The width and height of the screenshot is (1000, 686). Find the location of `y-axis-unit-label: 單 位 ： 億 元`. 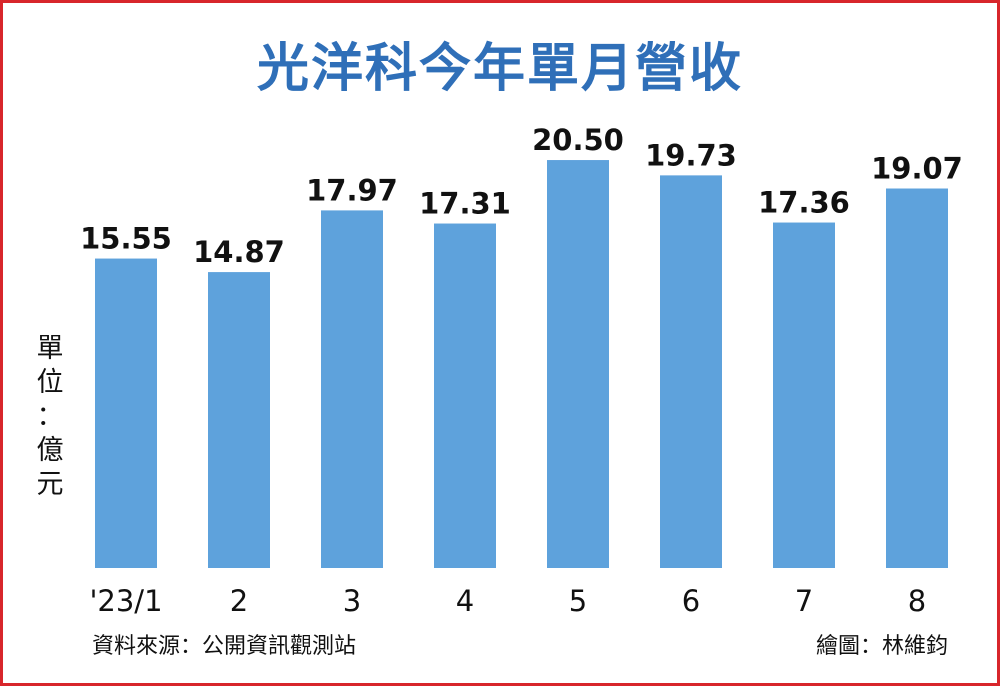

y-axis-unit-label: 單 位 ： 億 元 is located at coordinates (50, 417).